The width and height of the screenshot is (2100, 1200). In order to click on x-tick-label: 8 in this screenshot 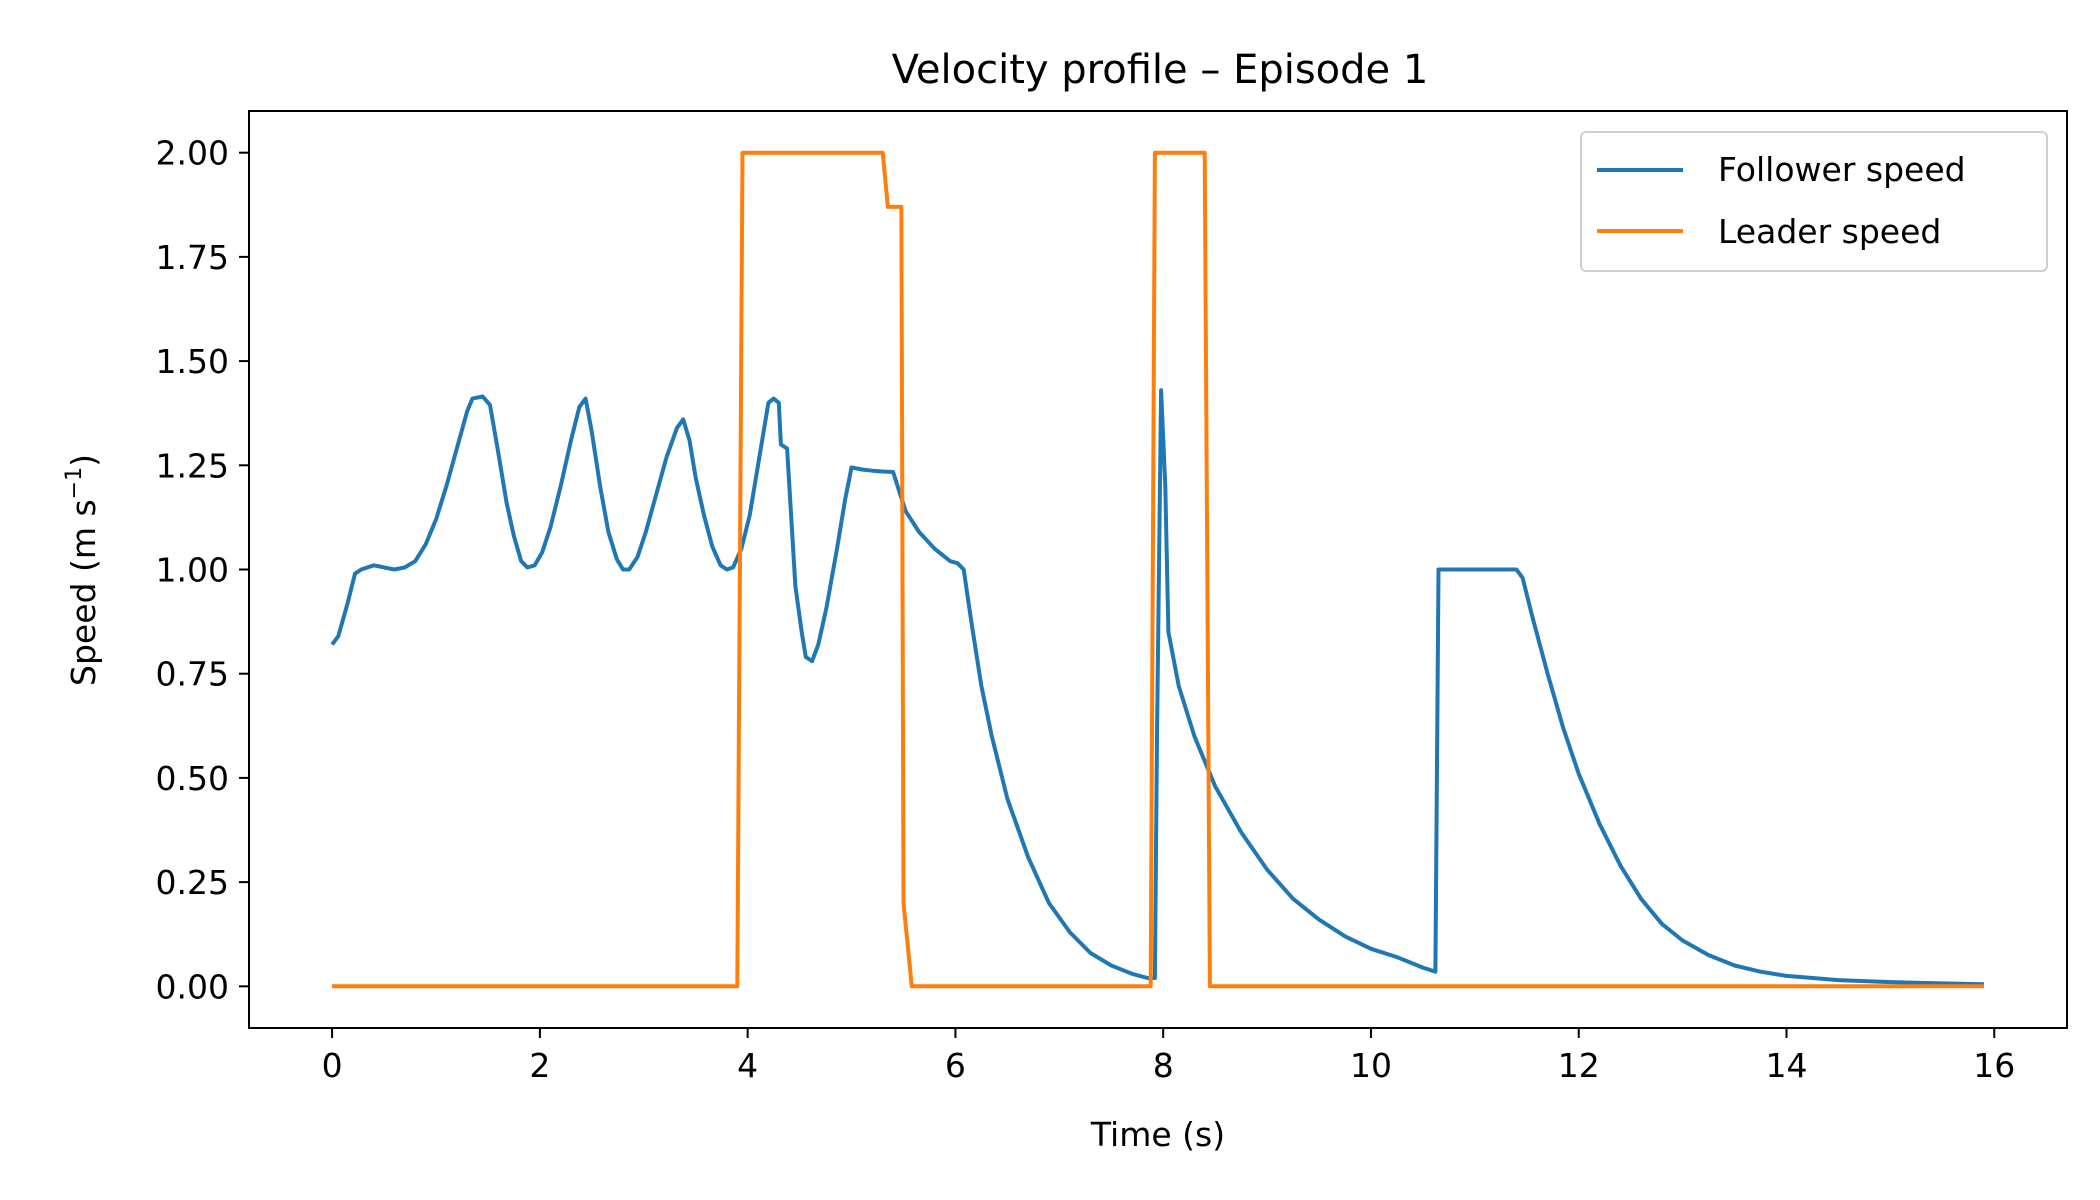, I will do `click(1163, 1065)`.